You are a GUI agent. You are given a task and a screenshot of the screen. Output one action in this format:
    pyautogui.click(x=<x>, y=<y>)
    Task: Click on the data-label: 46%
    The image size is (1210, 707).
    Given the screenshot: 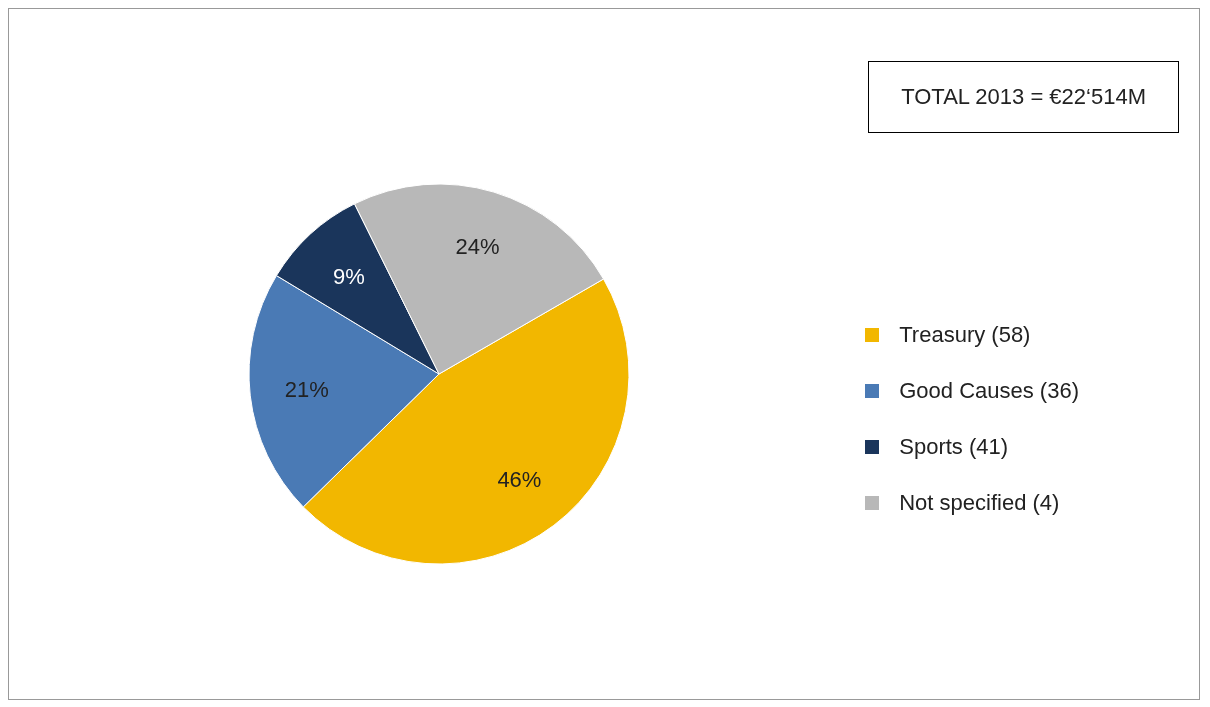 What is the action you would take?
    pyautogui.click(x=519, y=480)
    